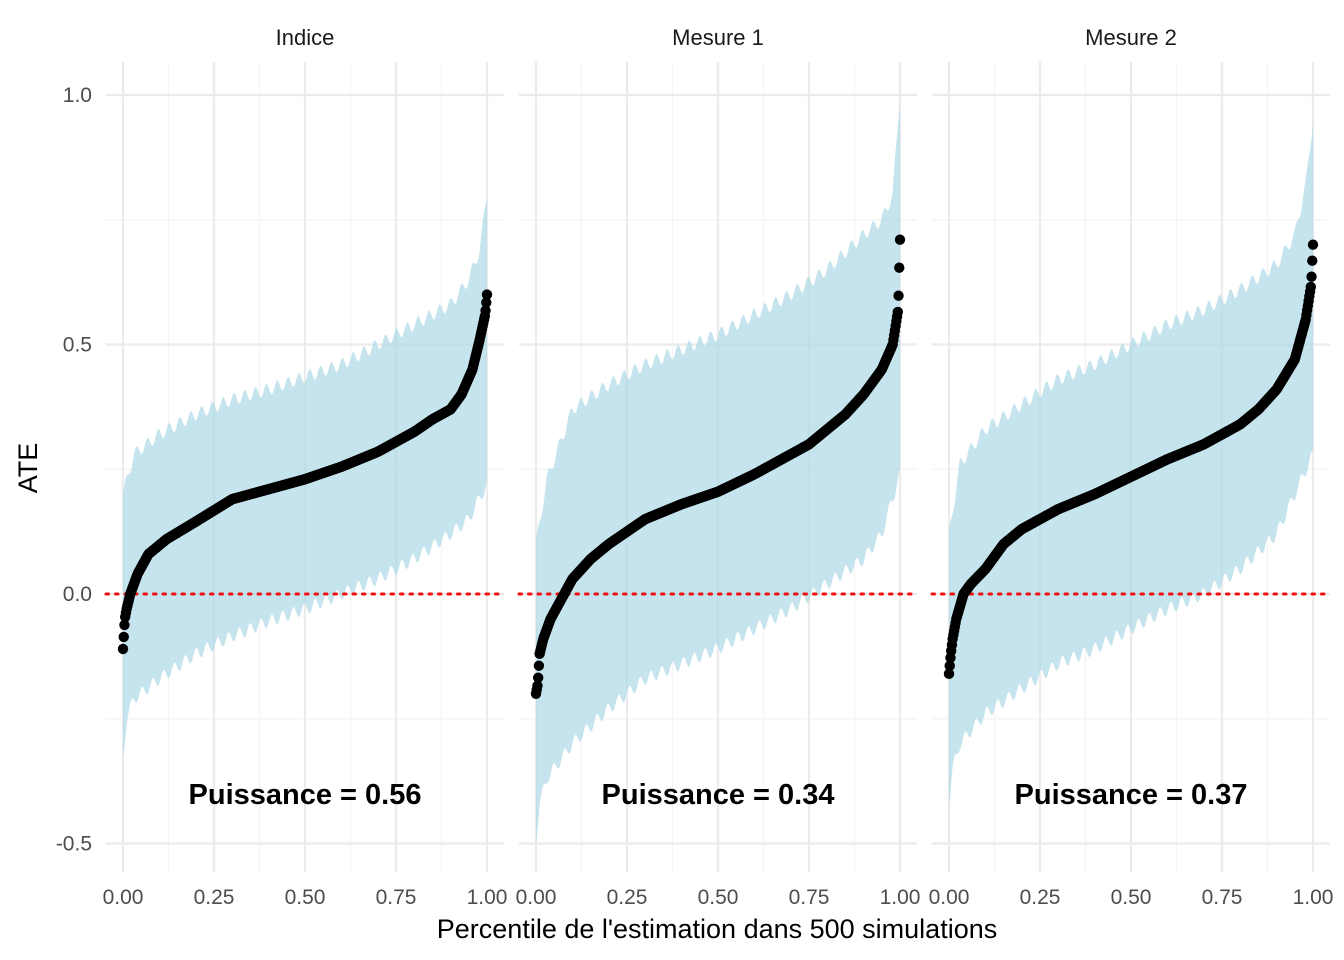  What do you see at coordinates (305, 37) in the screenshot?
I see `facet-label: Indice` at bounding box center [305, 37].